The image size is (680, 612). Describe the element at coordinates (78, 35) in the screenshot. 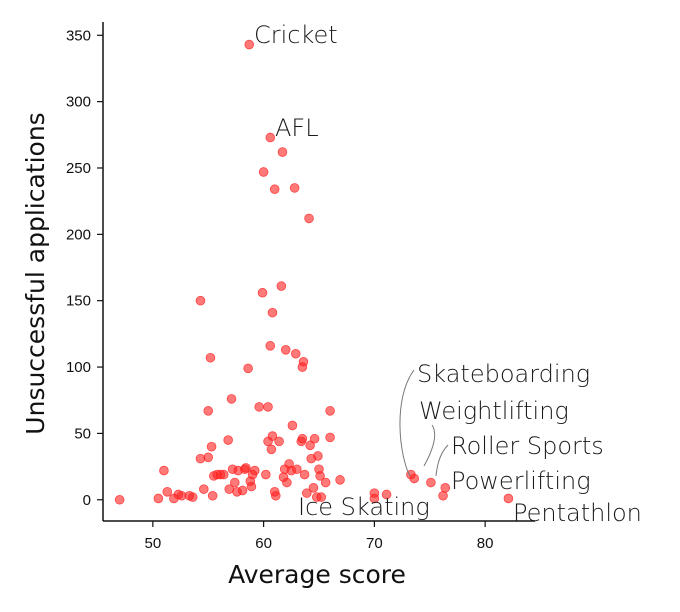

I see `y-tick-label: 350` at that location.